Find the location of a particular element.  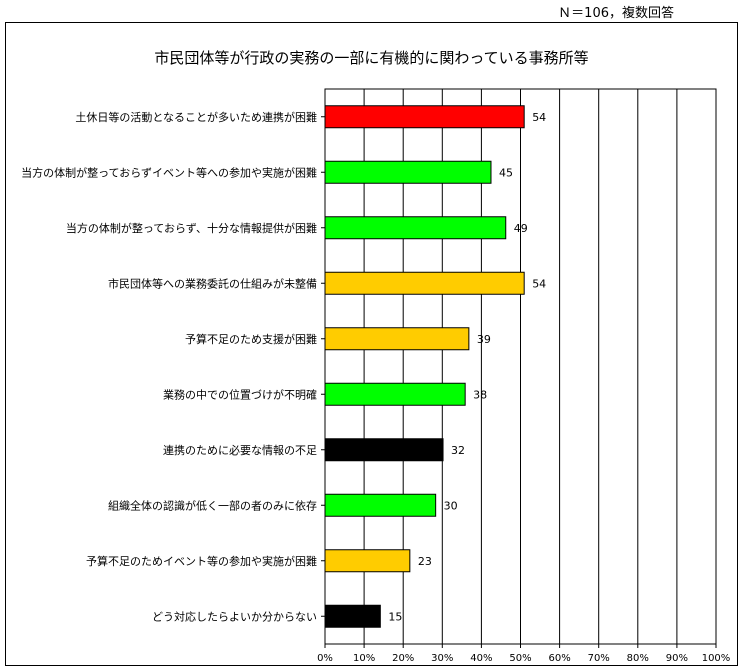

category-label: 予算不足のため支援が困難 is located at coordinates (251, 339).